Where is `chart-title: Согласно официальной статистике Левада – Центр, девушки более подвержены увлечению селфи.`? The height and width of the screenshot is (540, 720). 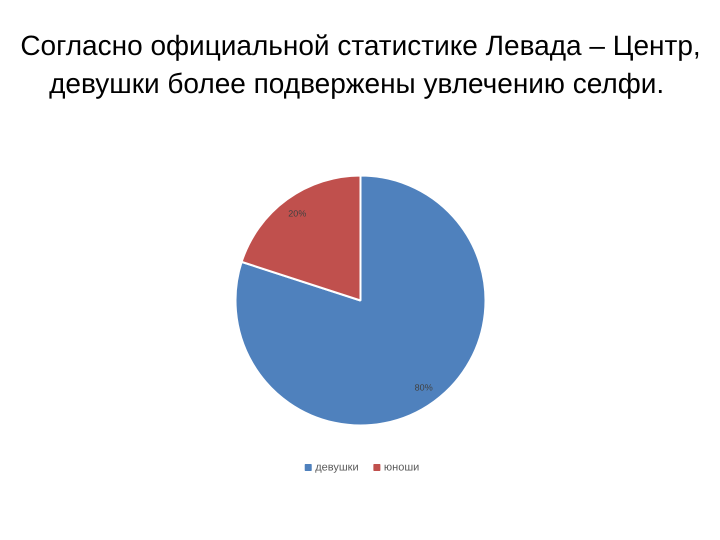 chart-title: Согласно официальной статистике Левада – Центр, девушки более подвержены увлечению селфи. is located at coordinates (360, 64).